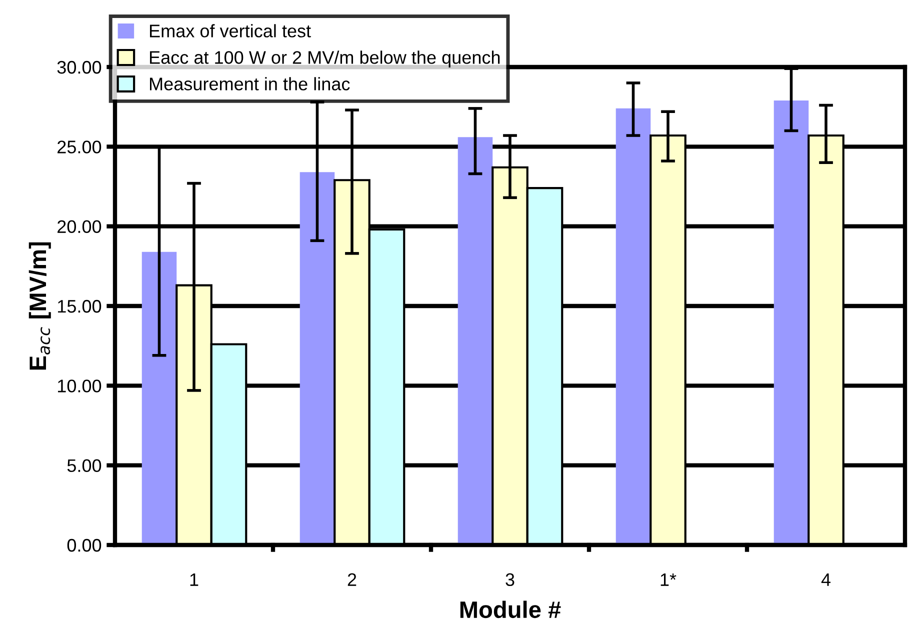 The width and height of the screenshot is (910, 628). I want to click on x-tick-label: 3, so click(510, 579).